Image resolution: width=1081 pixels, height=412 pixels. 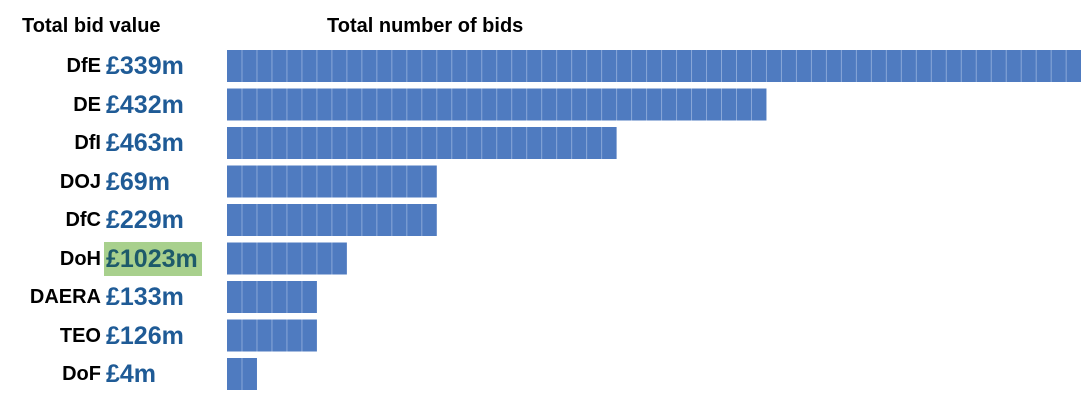 What do you see at coordinates (65, 297) in the screenshot?
I see `department-label-daera: DAERA` at bounding box center [65, 297].